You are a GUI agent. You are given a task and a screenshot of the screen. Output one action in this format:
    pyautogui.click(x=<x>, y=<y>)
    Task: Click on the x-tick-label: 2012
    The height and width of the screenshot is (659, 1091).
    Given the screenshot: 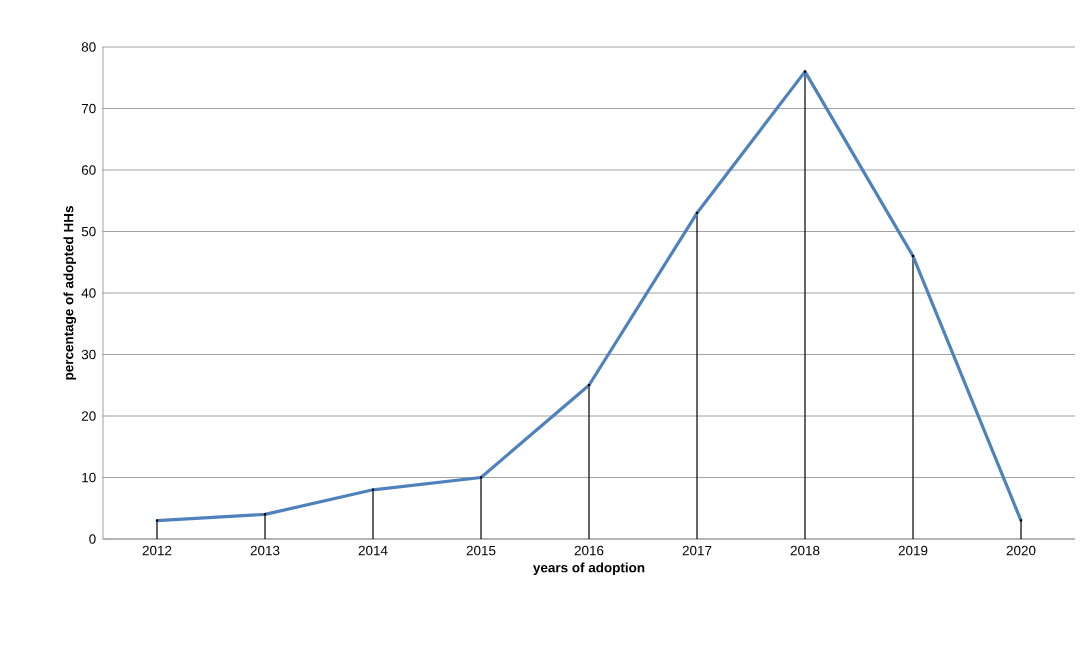 What is the action you would take?
    pyautogui.click(x=157, y=550)
    